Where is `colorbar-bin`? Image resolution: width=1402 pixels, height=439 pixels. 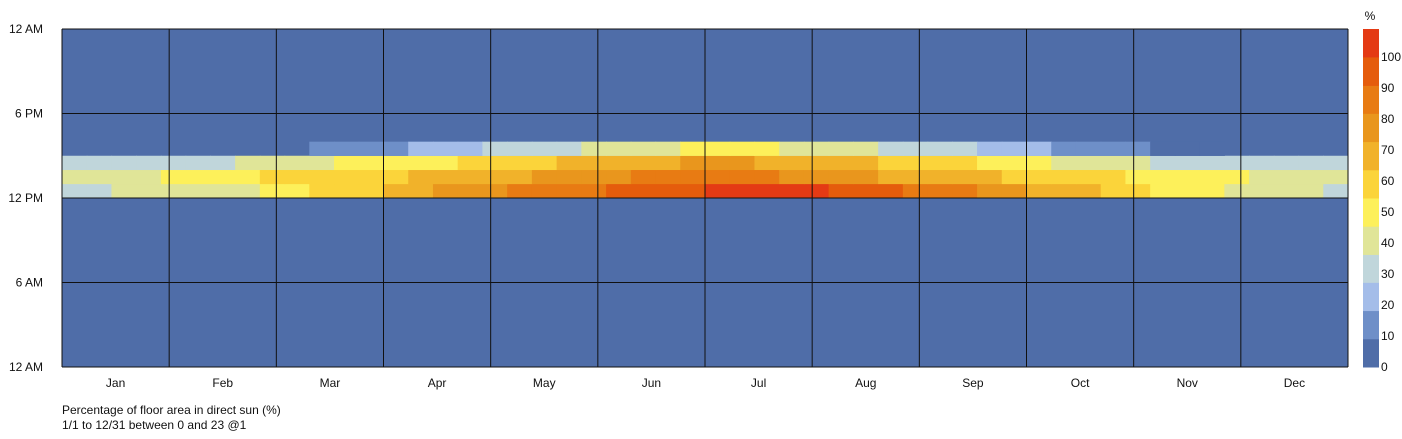
colorbar-bin is located at coordinates (1371, 212).